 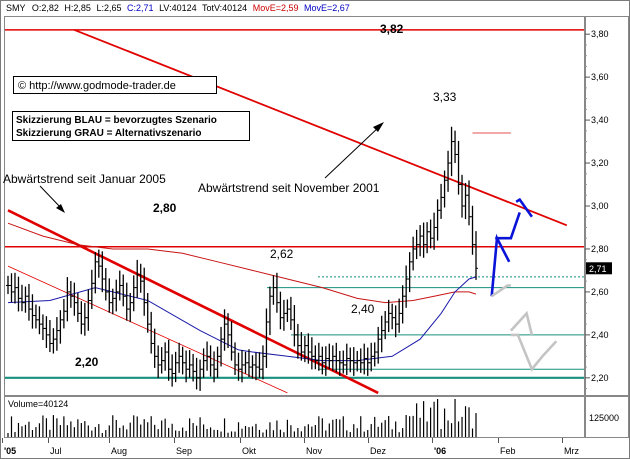 What do you see at coordinates (109, 133) in the screenshot?
I see `scenario-legend-line-2: Skizzierung GRAU = Alternativszenario` at bounding box center [109, 133].